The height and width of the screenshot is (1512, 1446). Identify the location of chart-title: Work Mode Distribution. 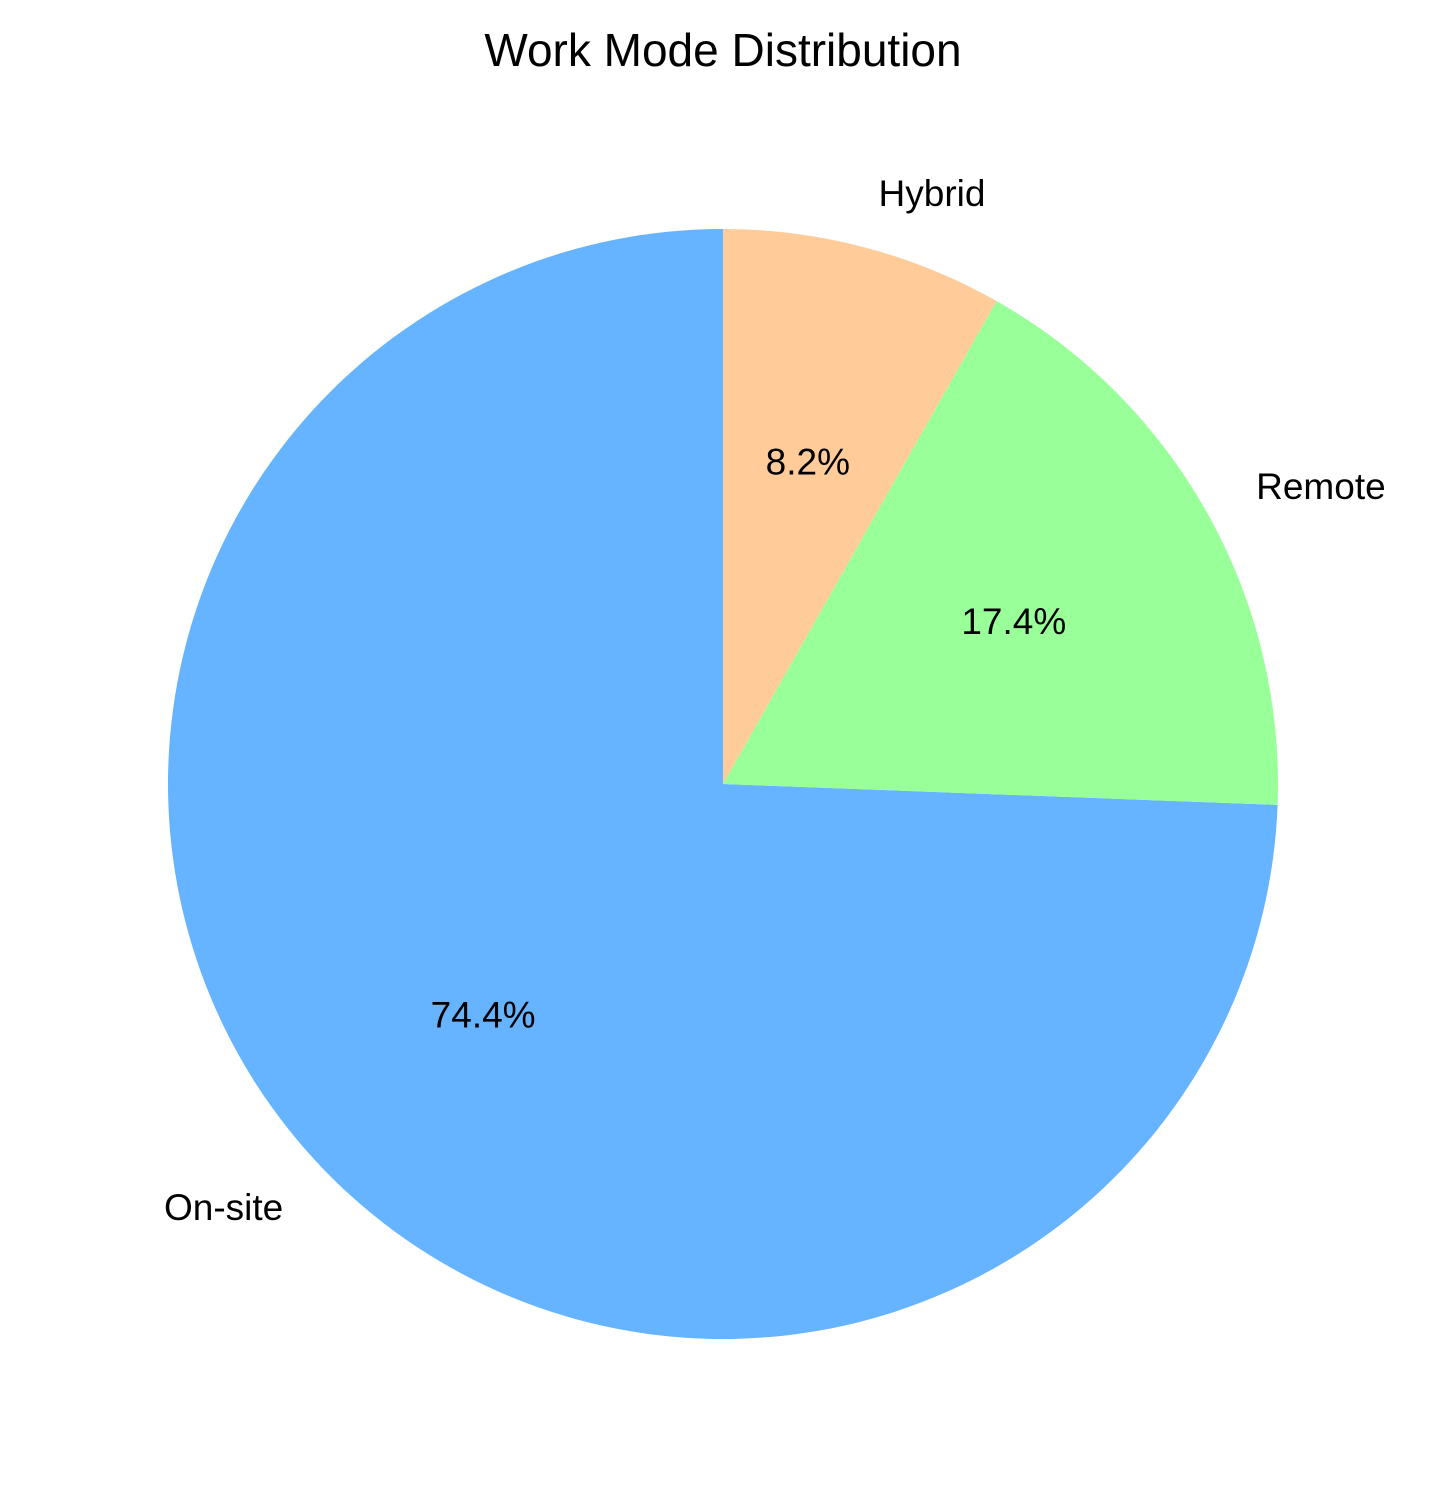
(722, 50).